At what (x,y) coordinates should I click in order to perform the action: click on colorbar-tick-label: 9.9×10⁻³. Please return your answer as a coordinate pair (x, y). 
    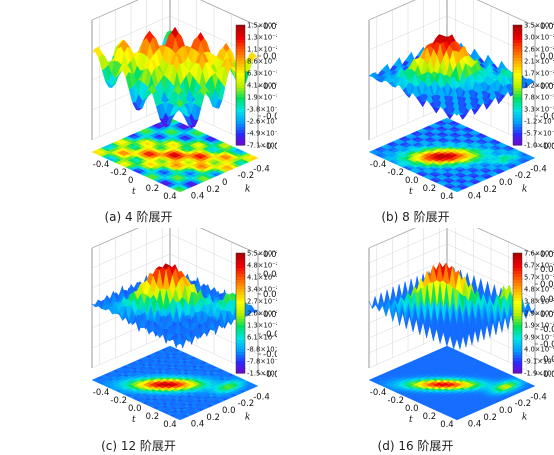
    Looking at the image, I should click on (539, 337).